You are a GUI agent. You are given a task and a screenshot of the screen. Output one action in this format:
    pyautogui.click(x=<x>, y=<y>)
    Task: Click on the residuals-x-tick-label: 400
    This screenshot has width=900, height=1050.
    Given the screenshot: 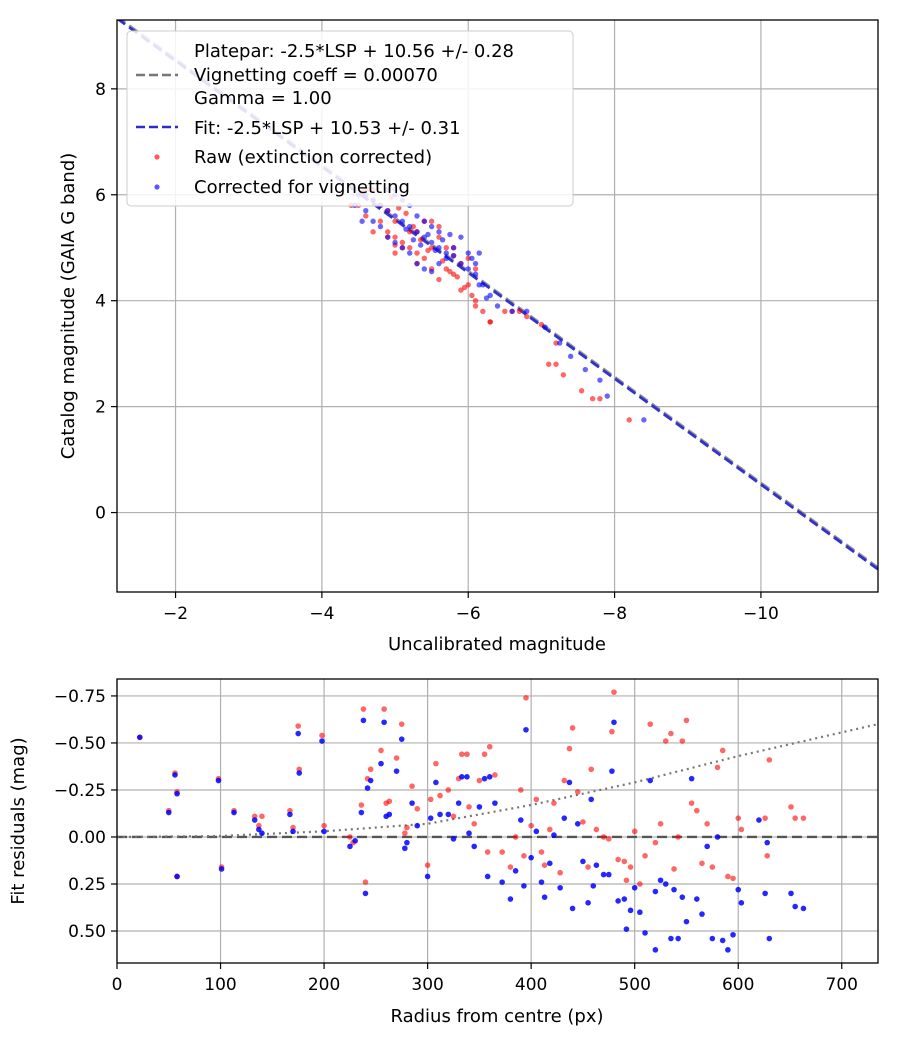 What is the action you would take?
    pyautogui.click(x=531, y=985)
    